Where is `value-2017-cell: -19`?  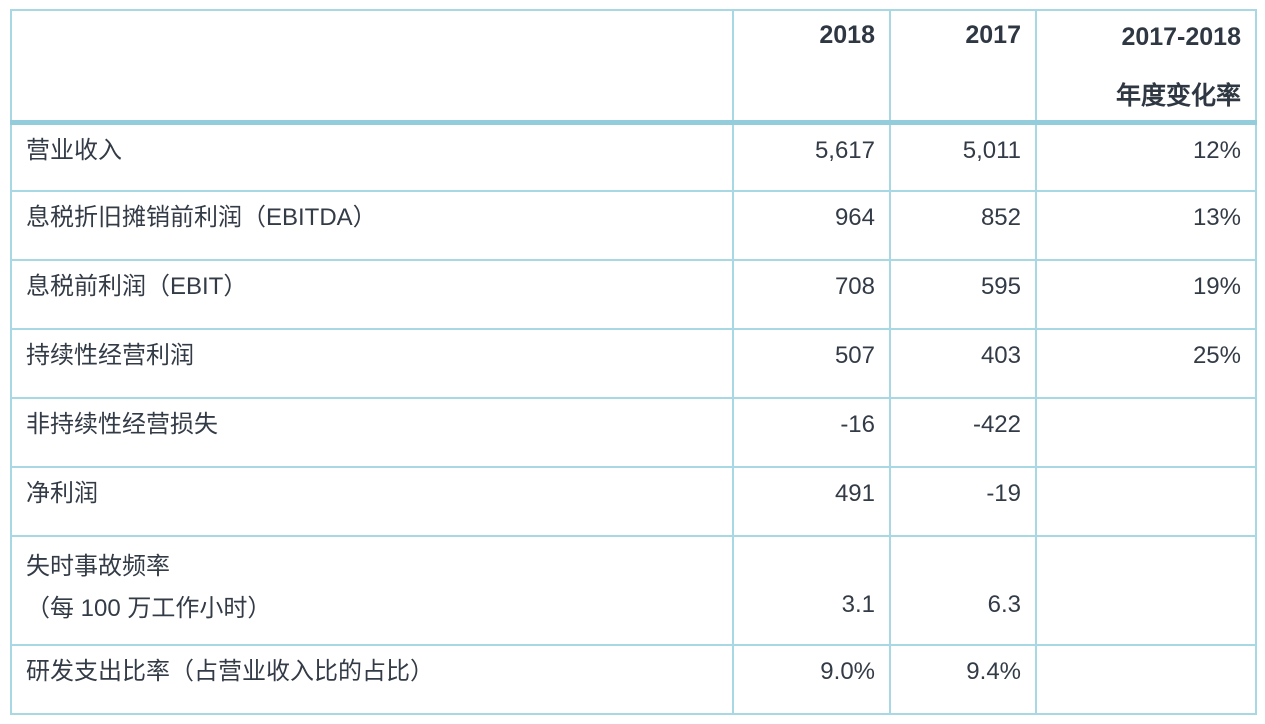 value-2017-cell: -19 is located at coordinates (963, 501).